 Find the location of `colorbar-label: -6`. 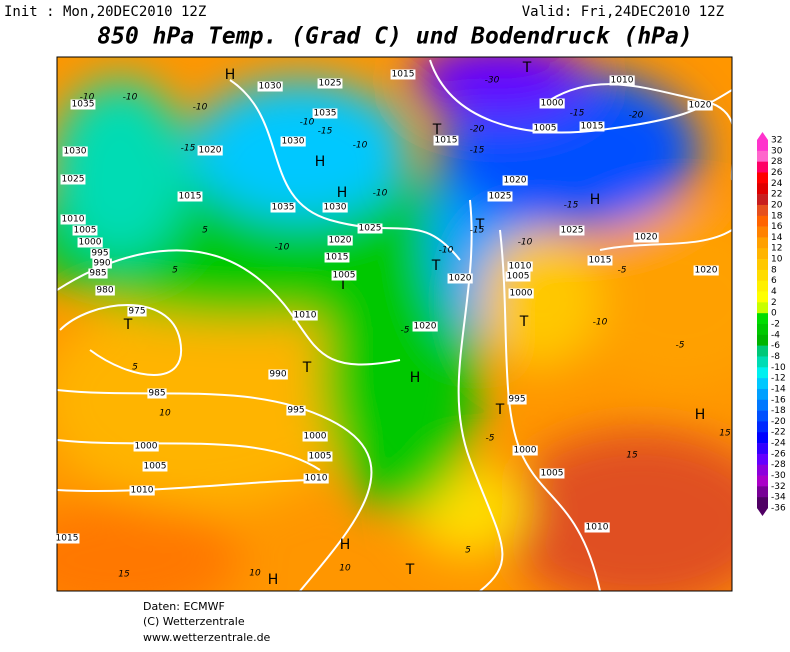

colorbar-label: -6 is located at coordinates (775, 346).